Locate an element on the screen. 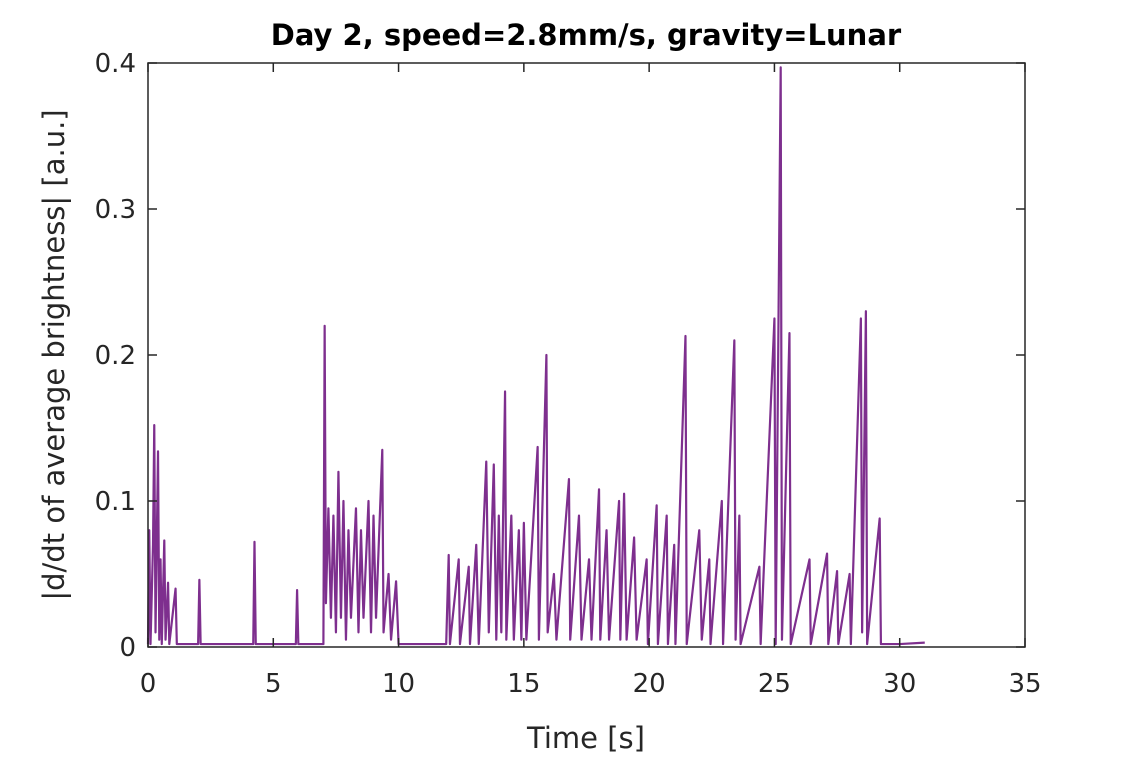 This screenshot has height=767, width=1134. y-tick-label: 0.2 is located at coordinates (115, 356).